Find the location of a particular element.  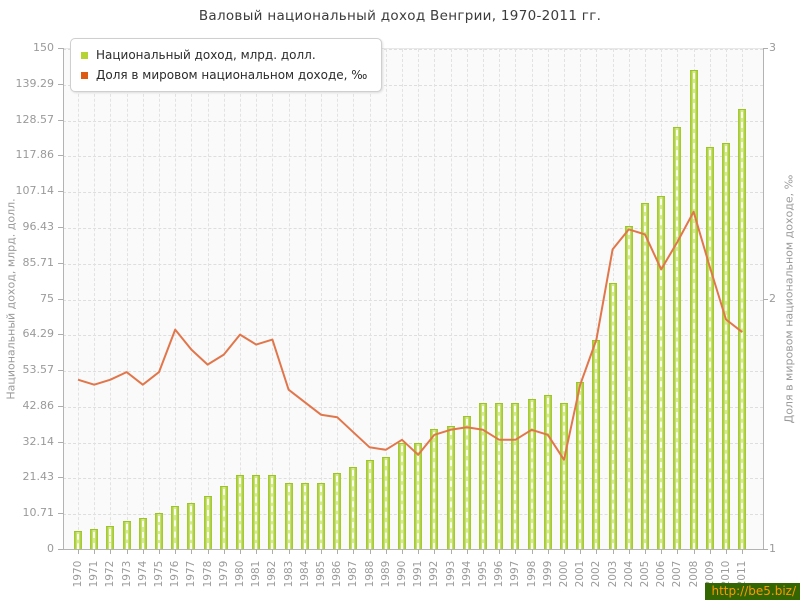

x-tick-label-1982: 1982 is located at coordinates (272, 574).